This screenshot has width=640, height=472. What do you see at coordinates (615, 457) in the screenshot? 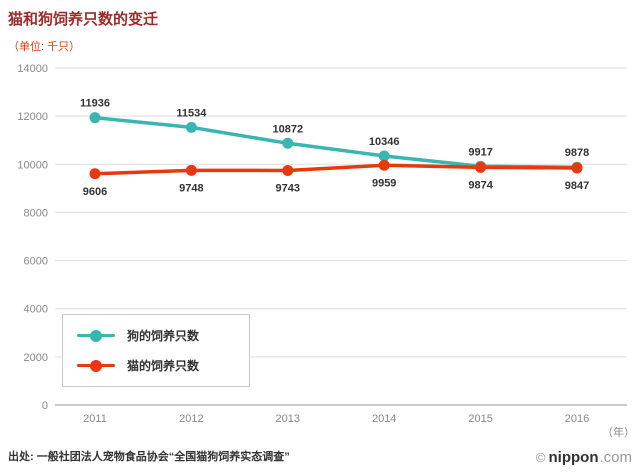
I see `logo-tld: .com` at bounding box center [615, 457].